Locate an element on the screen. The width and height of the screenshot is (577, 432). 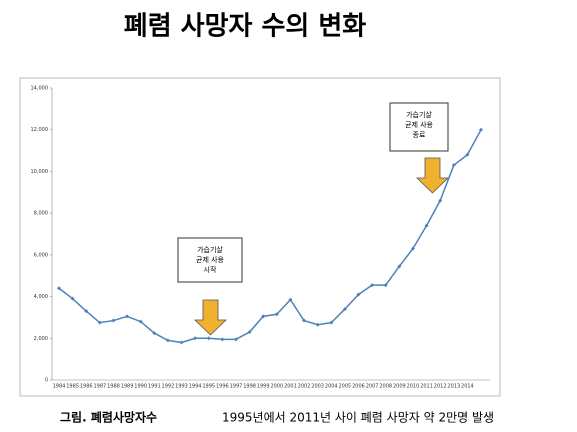
x-tick-label: 2011 is located at coordinates (426, 387).